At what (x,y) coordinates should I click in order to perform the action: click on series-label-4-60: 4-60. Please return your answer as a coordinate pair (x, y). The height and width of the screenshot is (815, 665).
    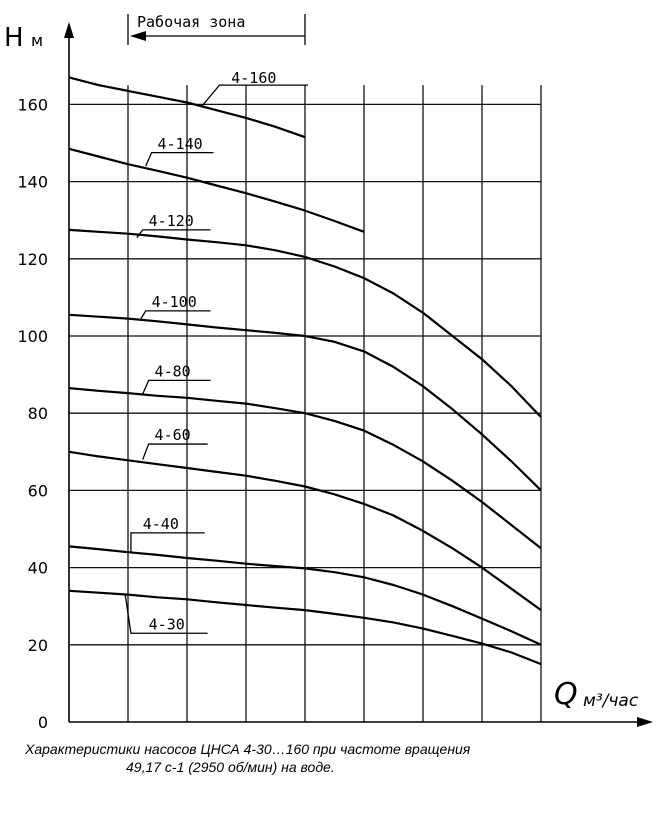
    Looking at the image, I should click on (173, 435).